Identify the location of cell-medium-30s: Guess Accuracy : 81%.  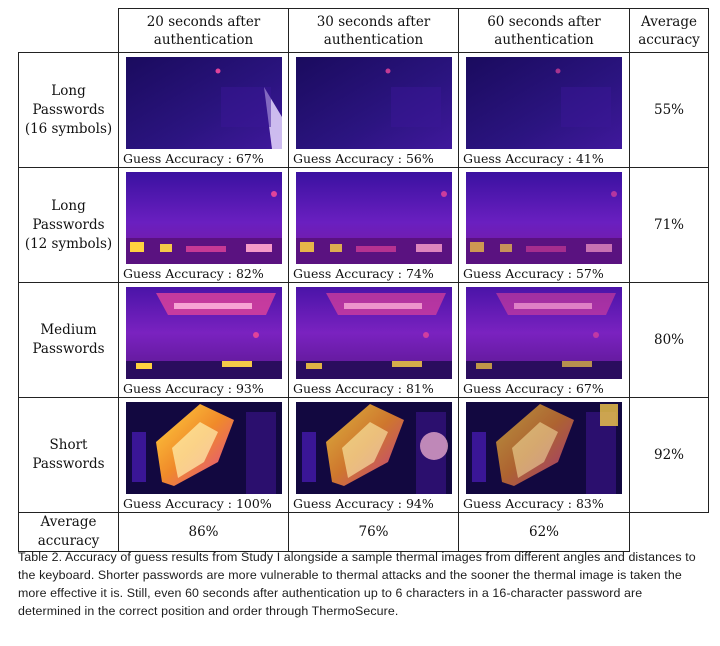
(373, 340).